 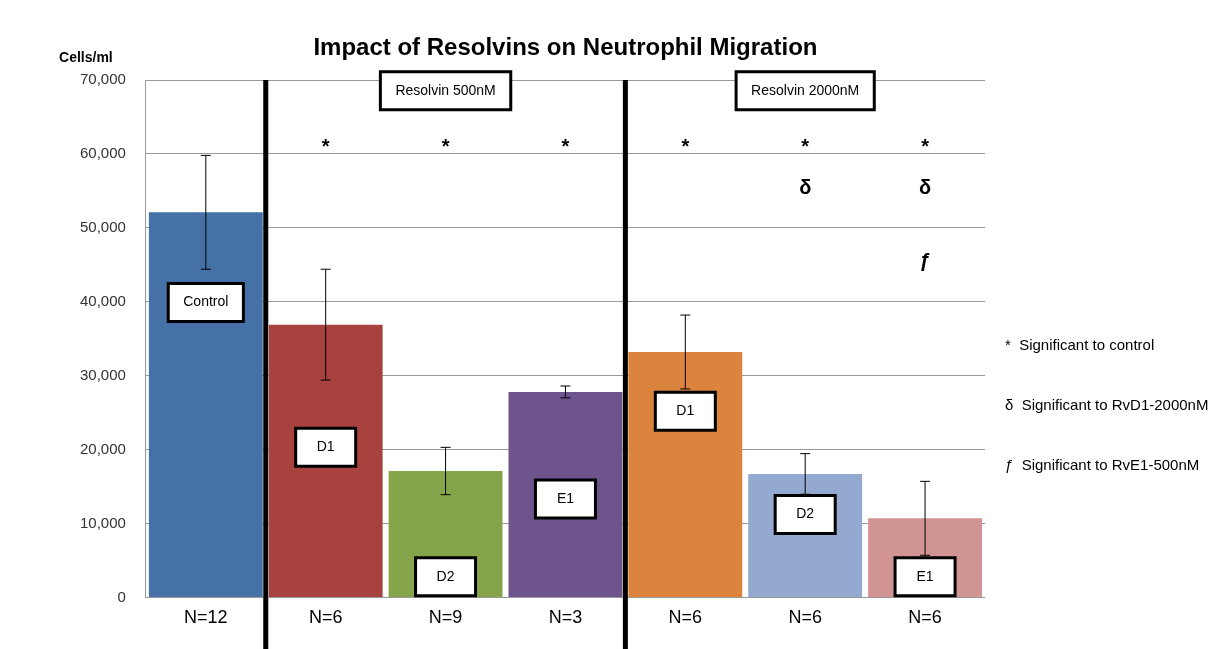 I want to click on y-tick-label: 50,000, so click(x=102, y=226).